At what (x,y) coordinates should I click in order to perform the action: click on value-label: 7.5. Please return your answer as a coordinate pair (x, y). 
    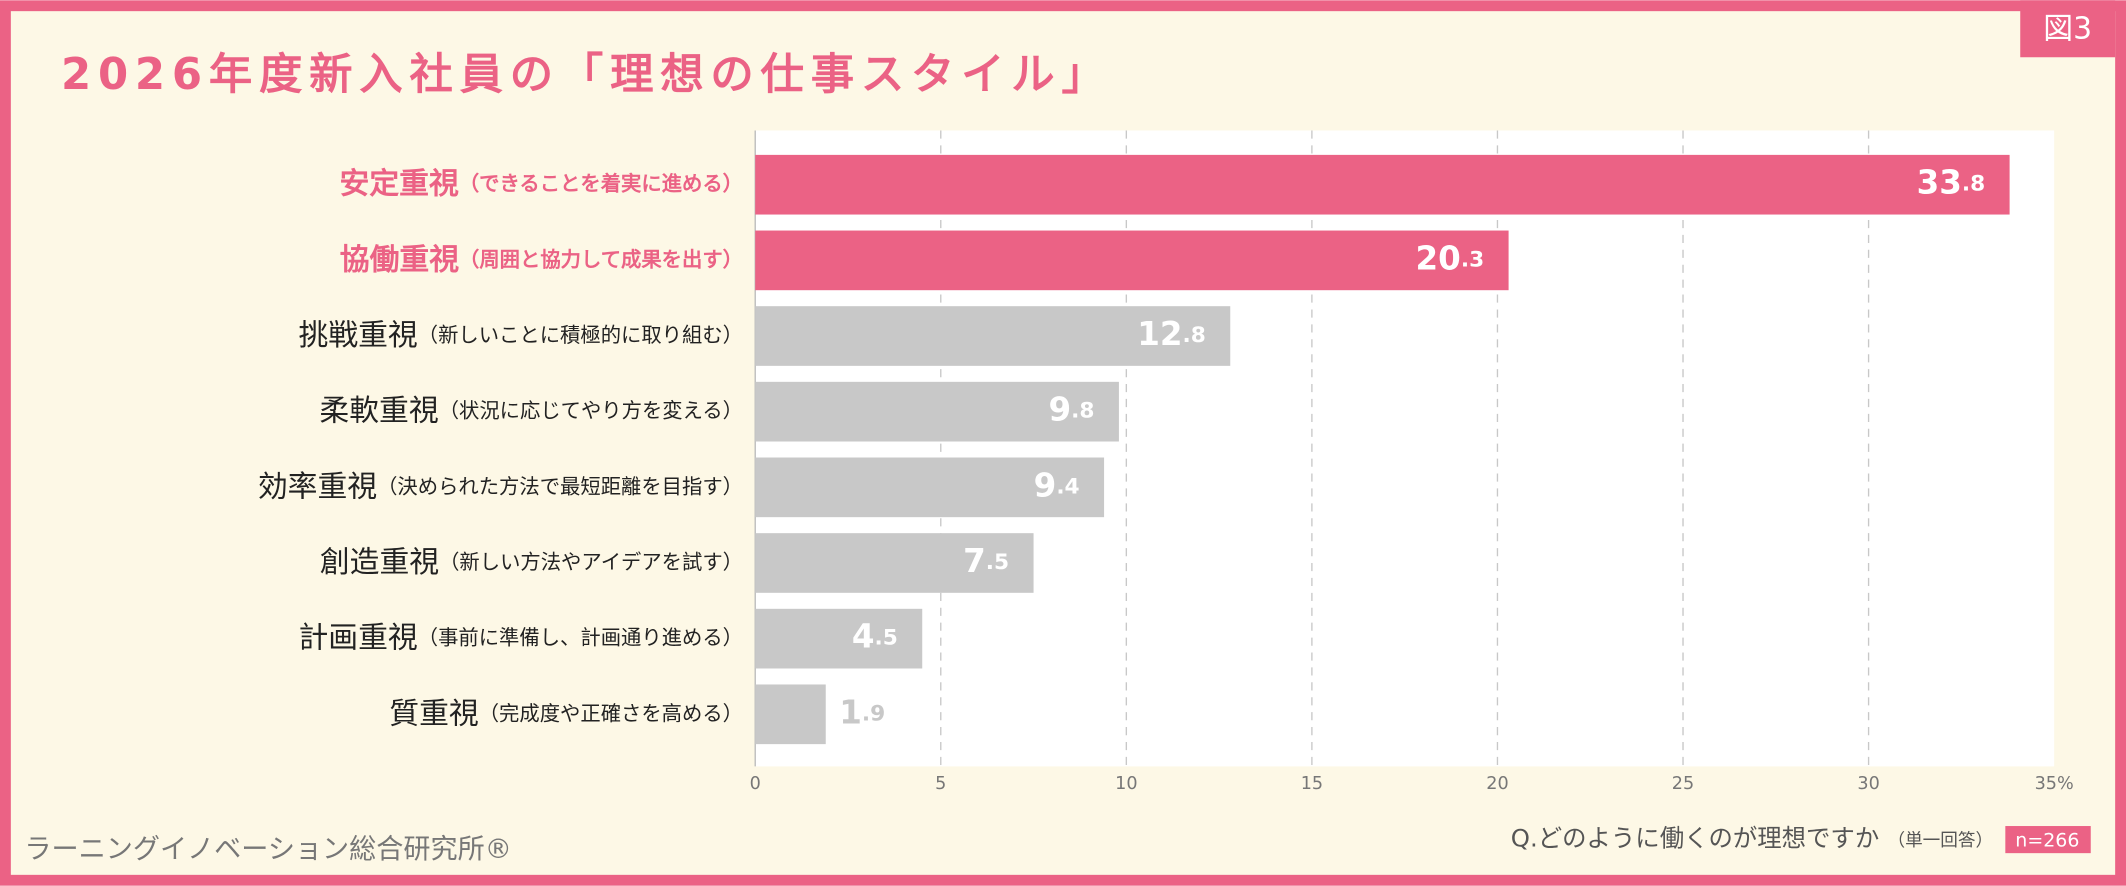
    Looking at the image, I should click on (986, 561).